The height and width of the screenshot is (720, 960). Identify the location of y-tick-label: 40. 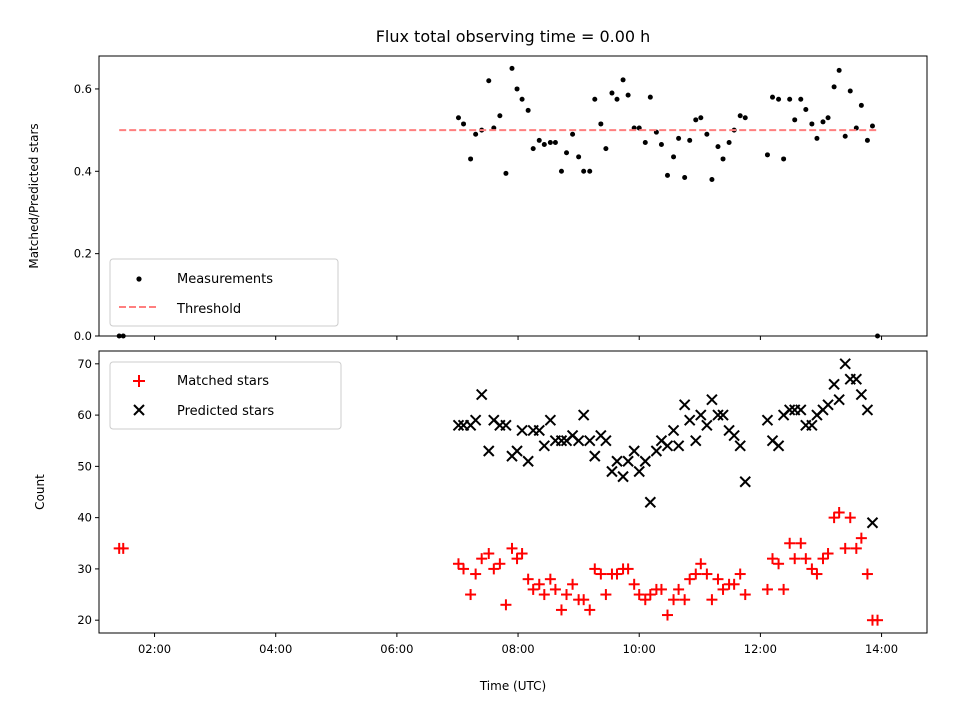
(84, 518).